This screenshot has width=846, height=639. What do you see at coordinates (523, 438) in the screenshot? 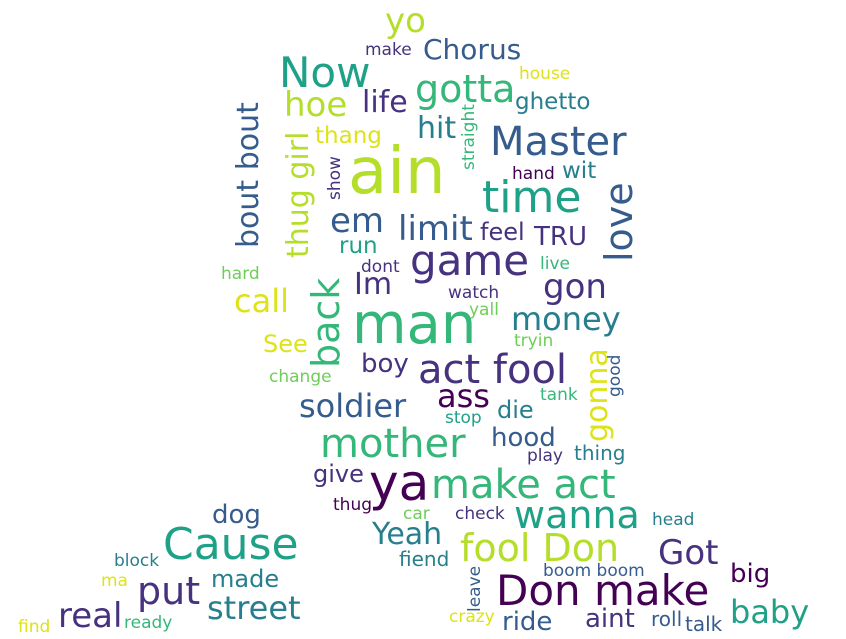
I see `word-hood: hood` at bounding box center [523, 438].